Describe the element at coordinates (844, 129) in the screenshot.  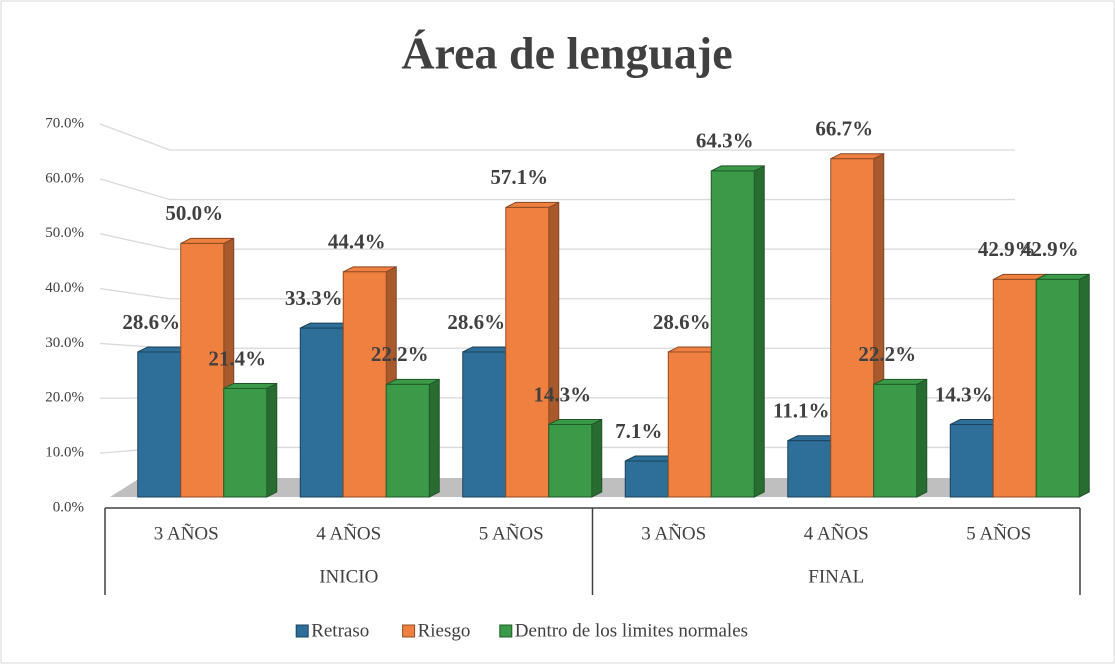
I see `value-label: 66.7%` at that location.